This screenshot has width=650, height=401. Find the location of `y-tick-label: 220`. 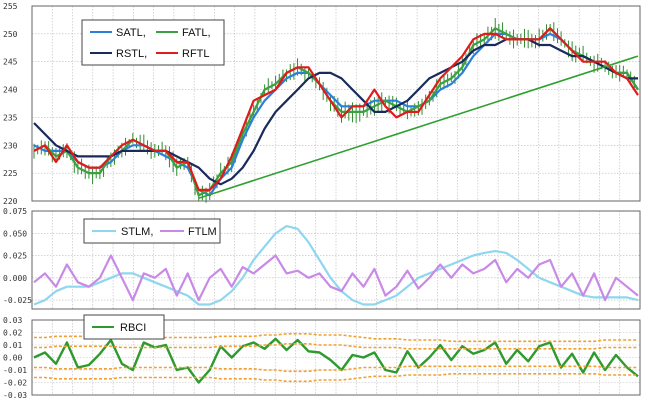

y-tick-label: 220 is located at coordinates (10, 201).